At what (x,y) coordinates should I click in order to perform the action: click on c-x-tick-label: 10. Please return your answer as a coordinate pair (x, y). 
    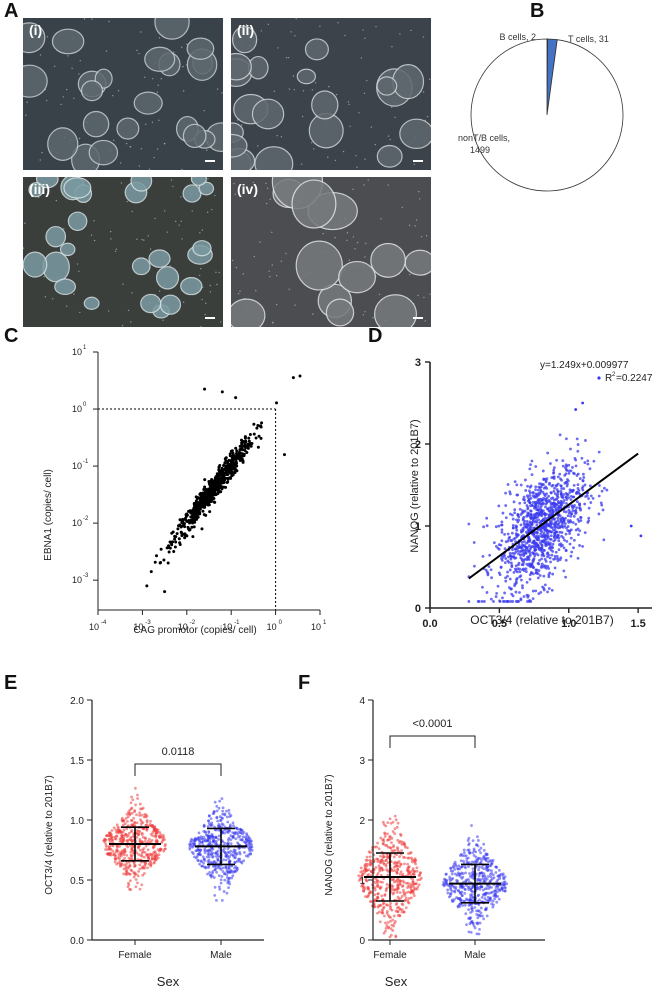
    Looking at the image, I should click on (227, 627).